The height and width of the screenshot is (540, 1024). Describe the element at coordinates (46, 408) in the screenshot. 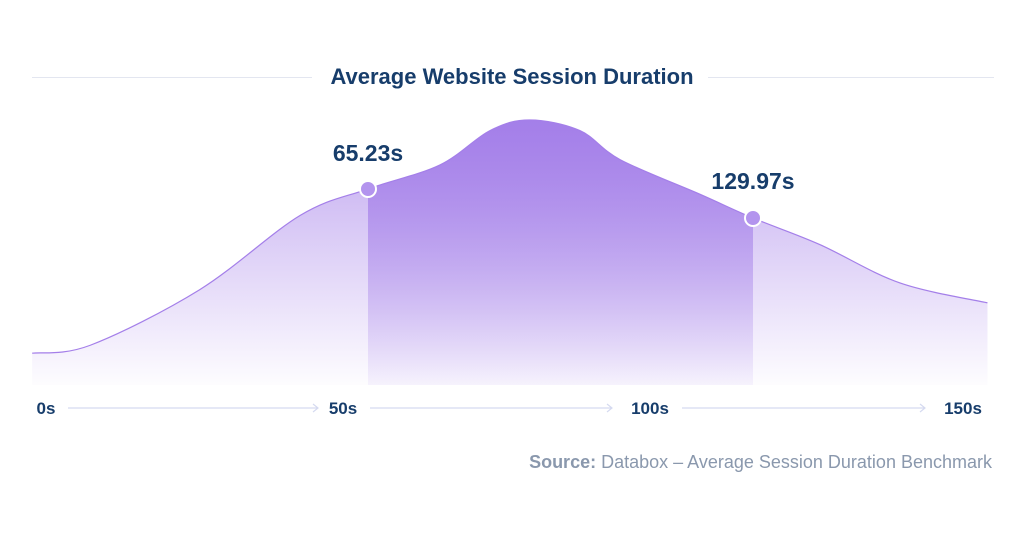

I see `x-tick-label: 0s` at that location.